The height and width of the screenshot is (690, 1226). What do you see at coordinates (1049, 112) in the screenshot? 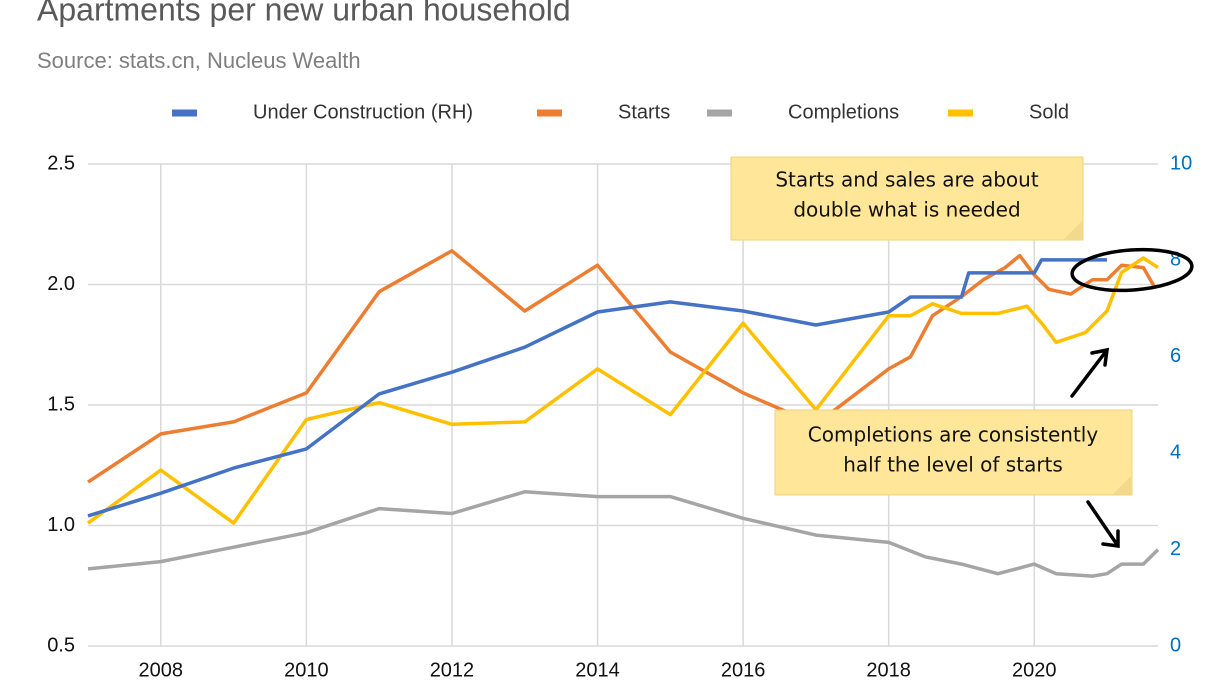
I see `legend-label: Sold` at bounding box center [1049, 112].